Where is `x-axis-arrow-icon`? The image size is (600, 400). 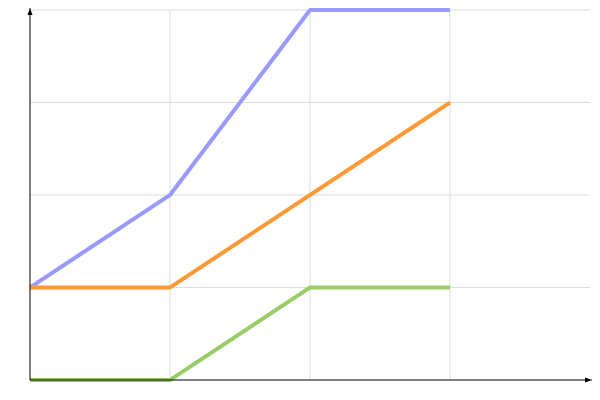
x-axis-arrow-icon is located at coordinates (588, 380).